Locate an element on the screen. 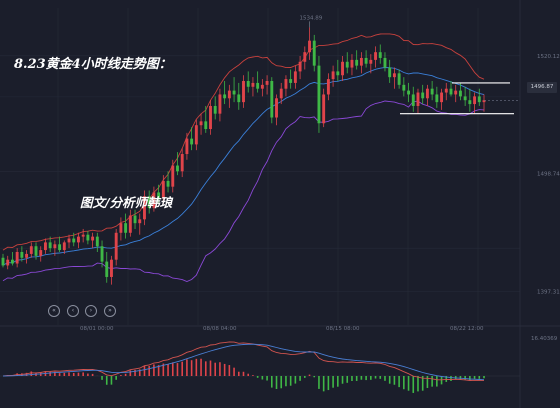  macd-dea-line is located at coordinates (243, 362).